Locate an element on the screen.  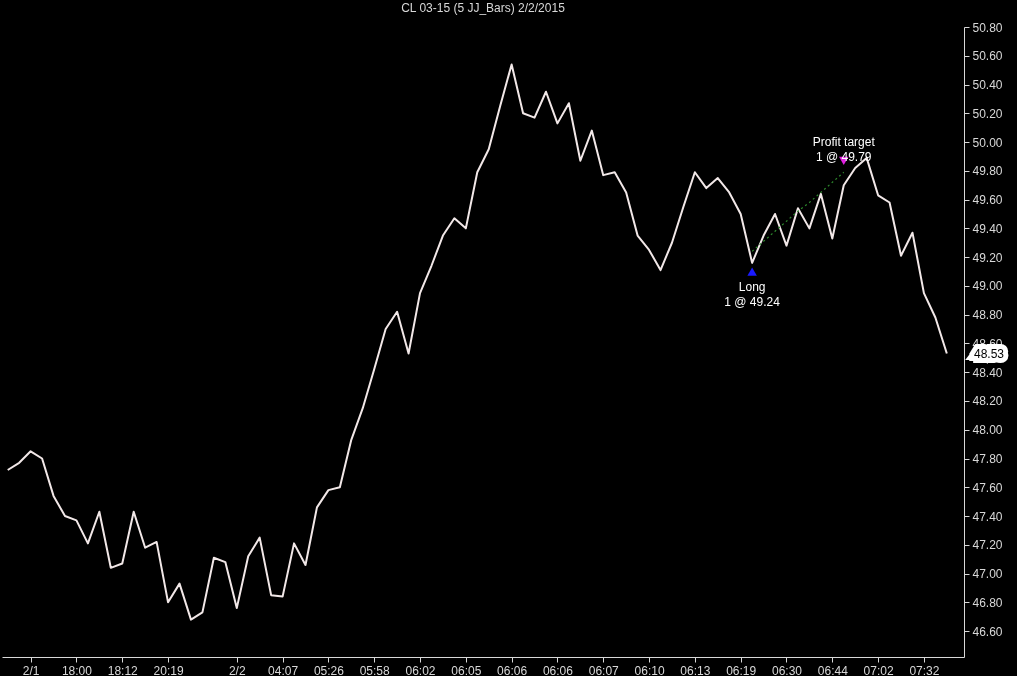
x-tick-label: 20:19 is located at coordinates (168, 670).